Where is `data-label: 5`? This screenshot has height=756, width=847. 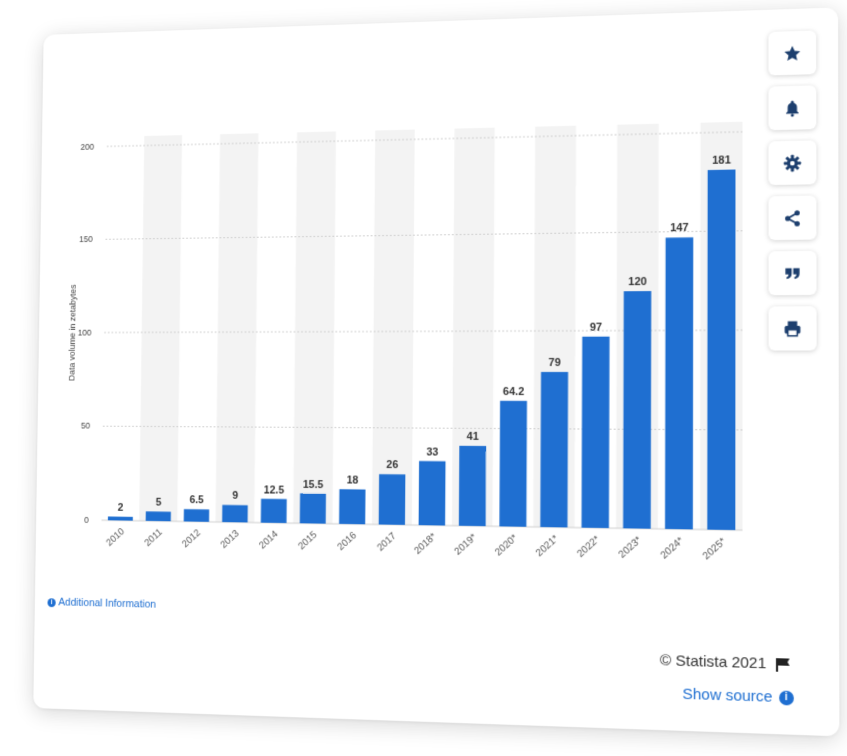
data-label: 5 is located at coordinates (159, 503).